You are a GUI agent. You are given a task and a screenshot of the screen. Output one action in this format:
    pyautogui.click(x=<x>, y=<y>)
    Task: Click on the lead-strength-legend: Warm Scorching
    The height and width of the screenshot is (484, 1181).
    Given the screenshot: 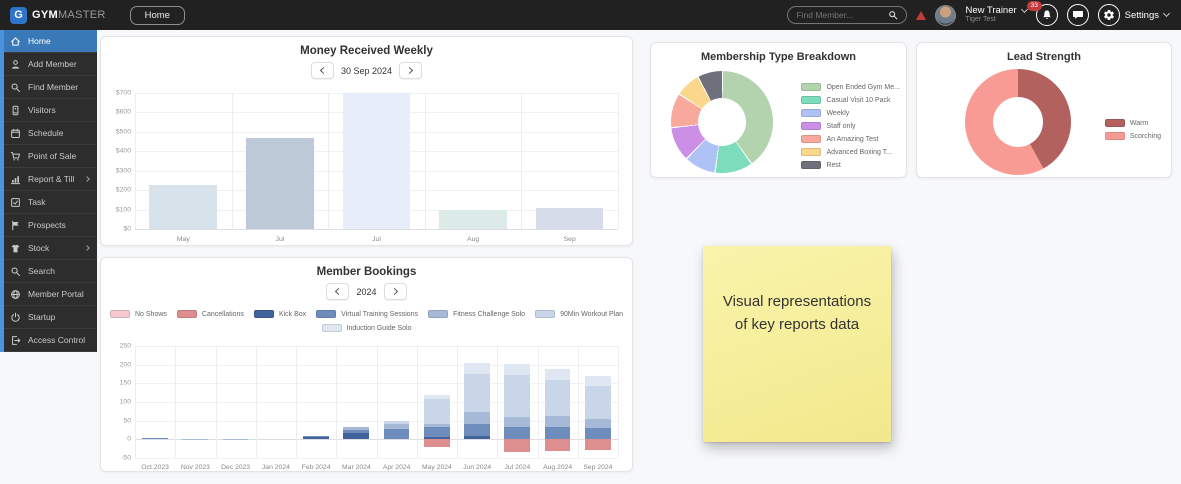 What is the action you would take?
    pyautogui.click(x=1132, y=129)
    